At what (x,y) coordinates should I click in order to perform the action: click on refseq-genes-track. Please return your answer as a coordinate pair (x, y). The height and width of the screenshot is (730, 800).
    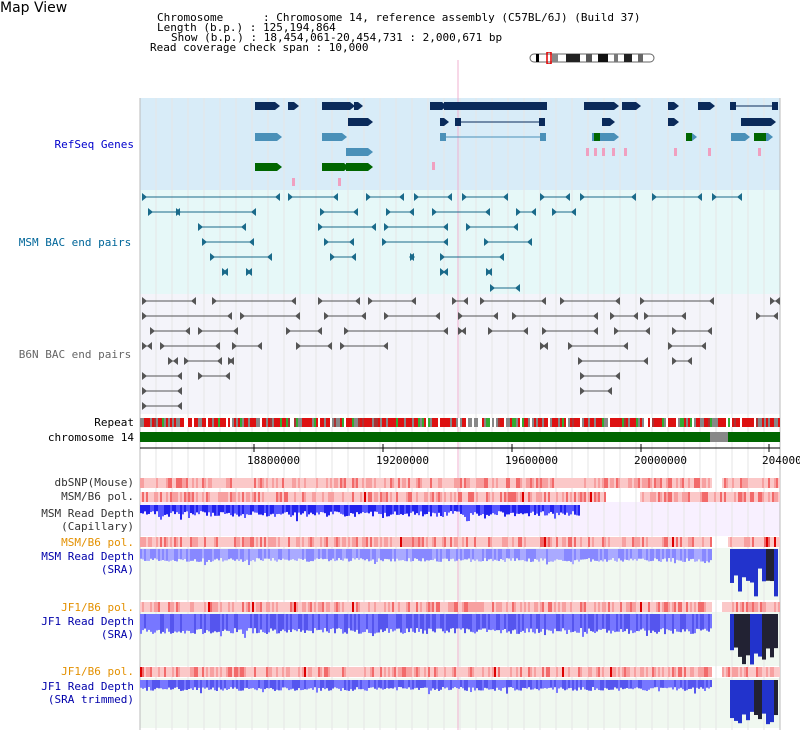
    Looking at the image, I should click on (516, 144).